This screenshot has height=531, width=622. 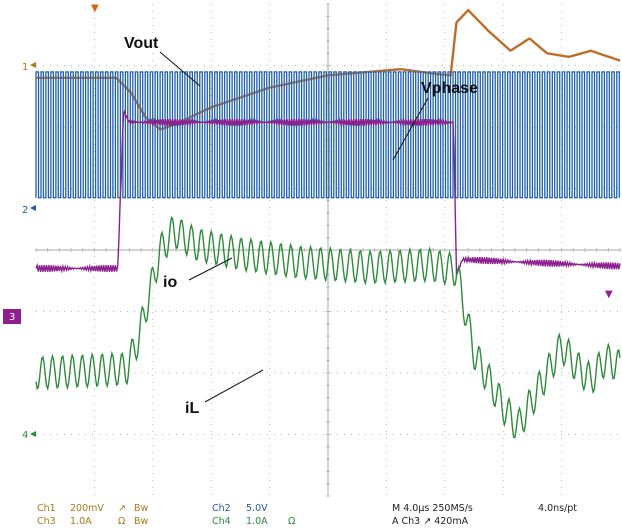 I want to click on readout-ch1-bw: Bw, so click(x=141, y=508).